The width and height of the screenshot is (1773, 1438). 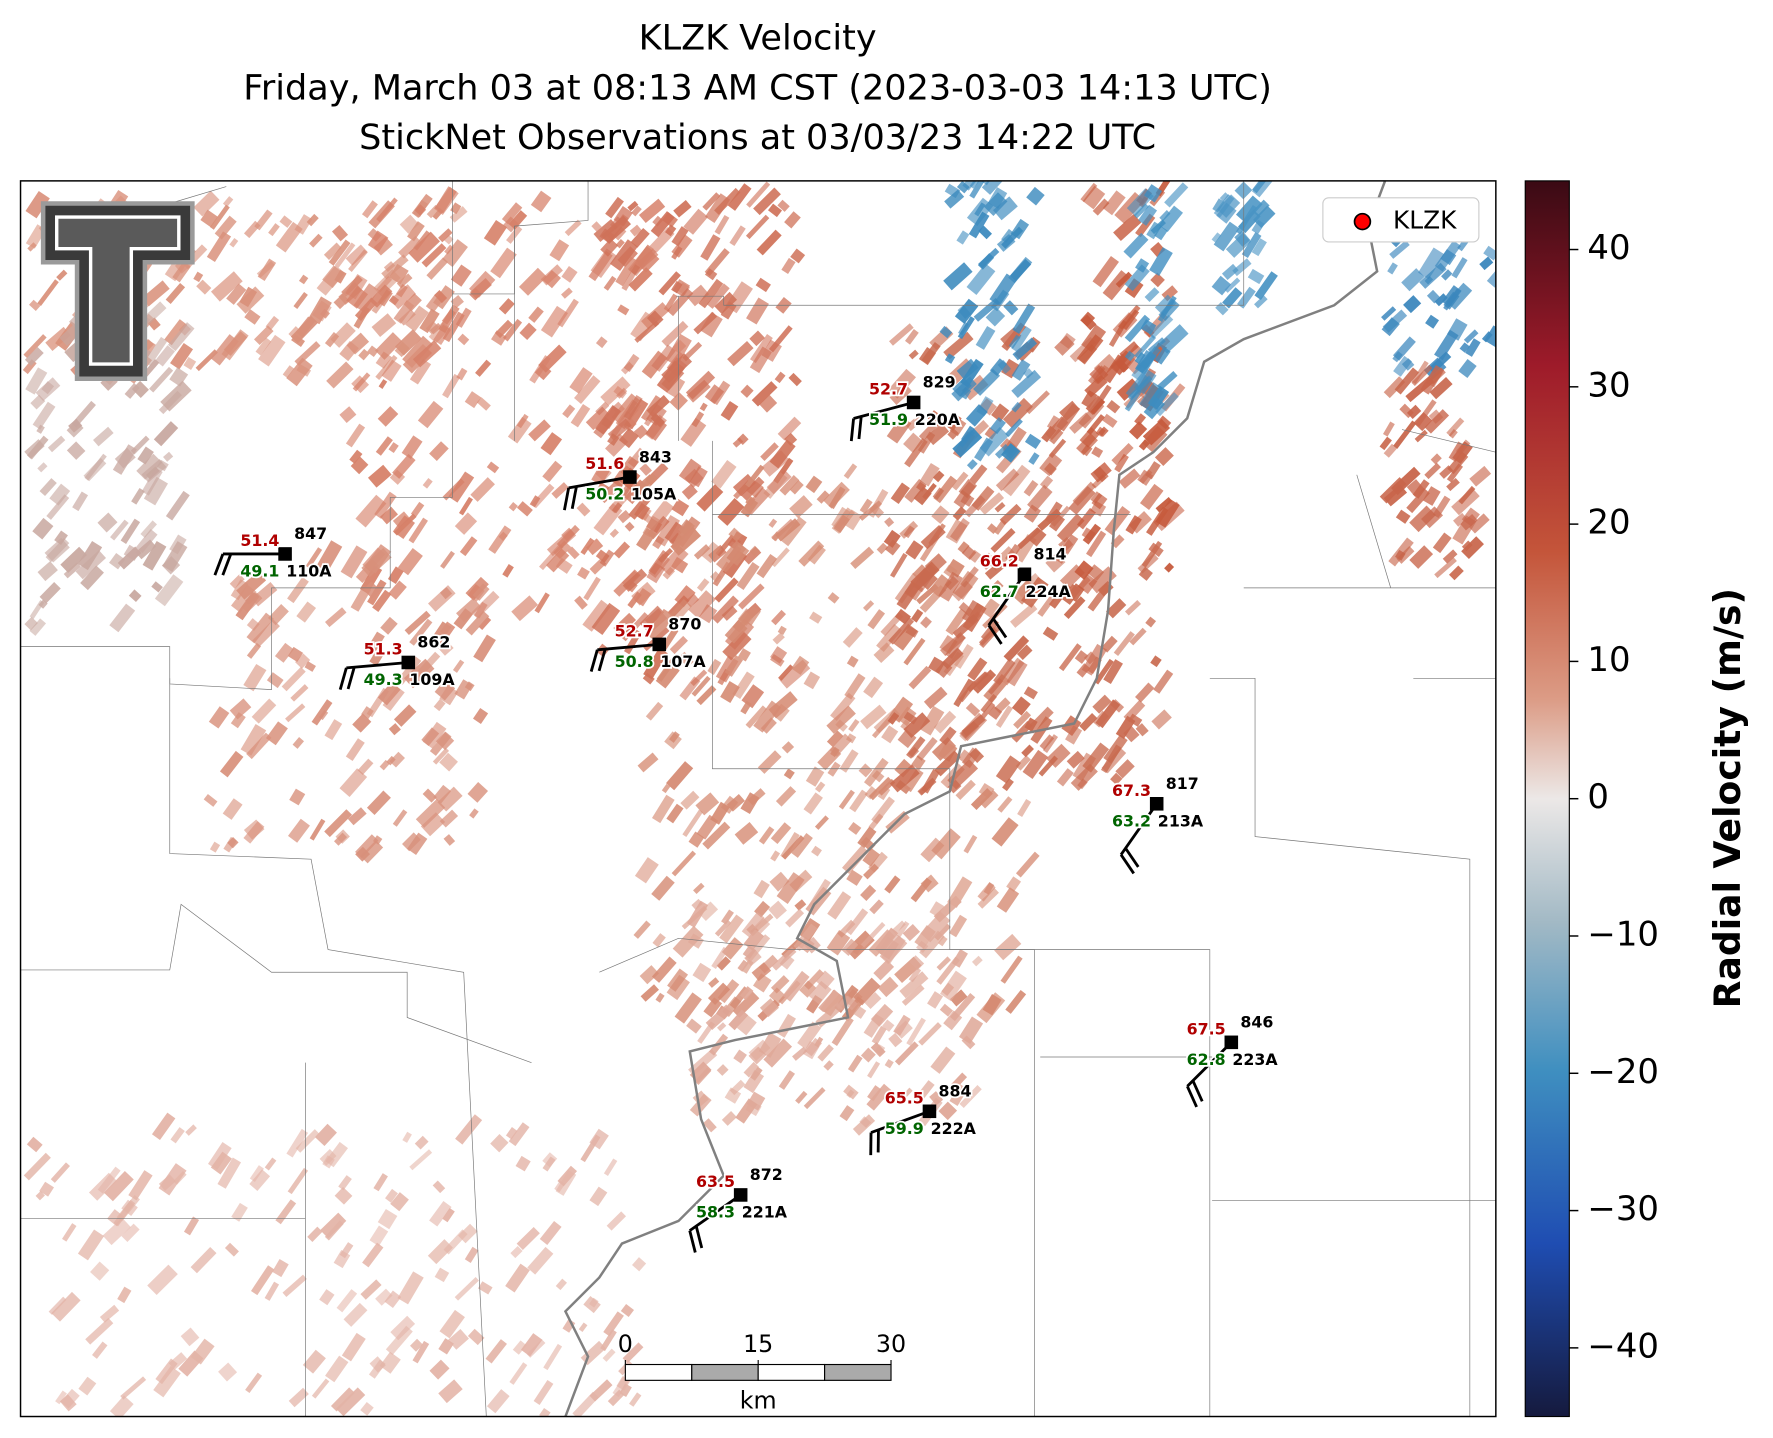 I want to click on station-id: 223A, so click(x=1255, y=1059).